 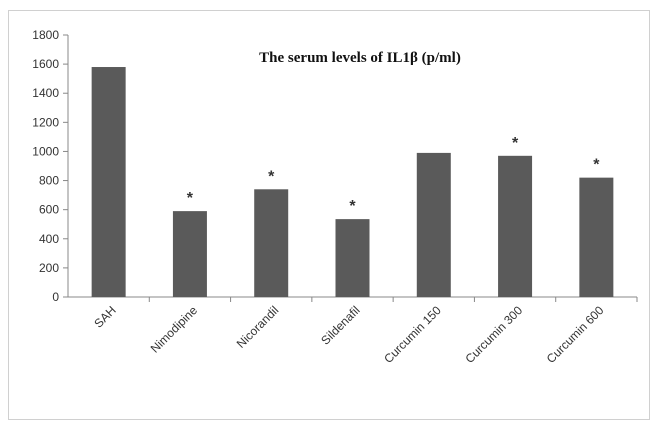 What do you see at coordinates (49, 210) in the screenshot?
I see `y-tick-label: 600` at bounding box center [49, 210].